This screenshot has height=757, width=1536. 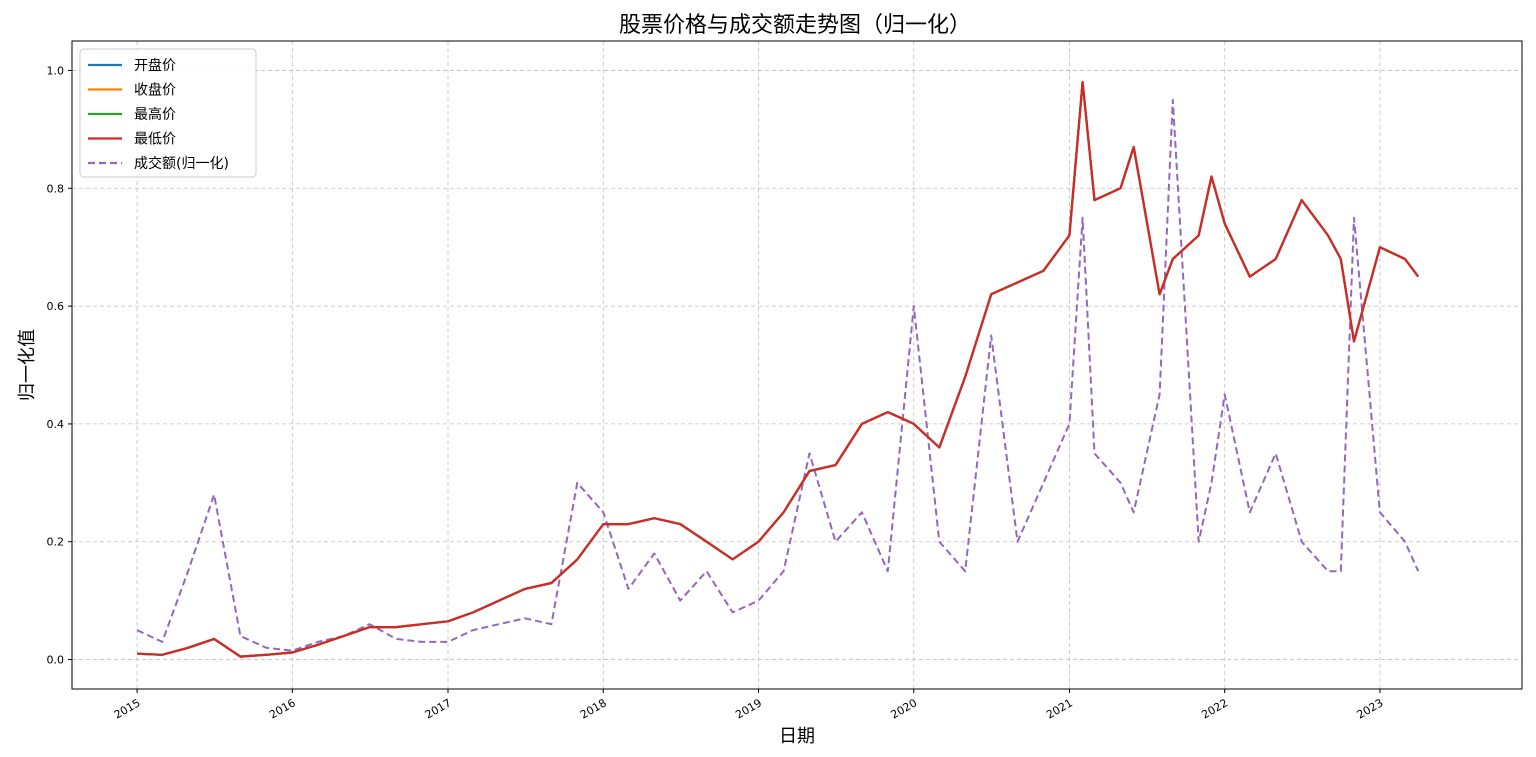 What do you see at coordinates (155, 114) in the screenshot?
I see `legend-label-2: 最高价` at bounding box center [155, 114].